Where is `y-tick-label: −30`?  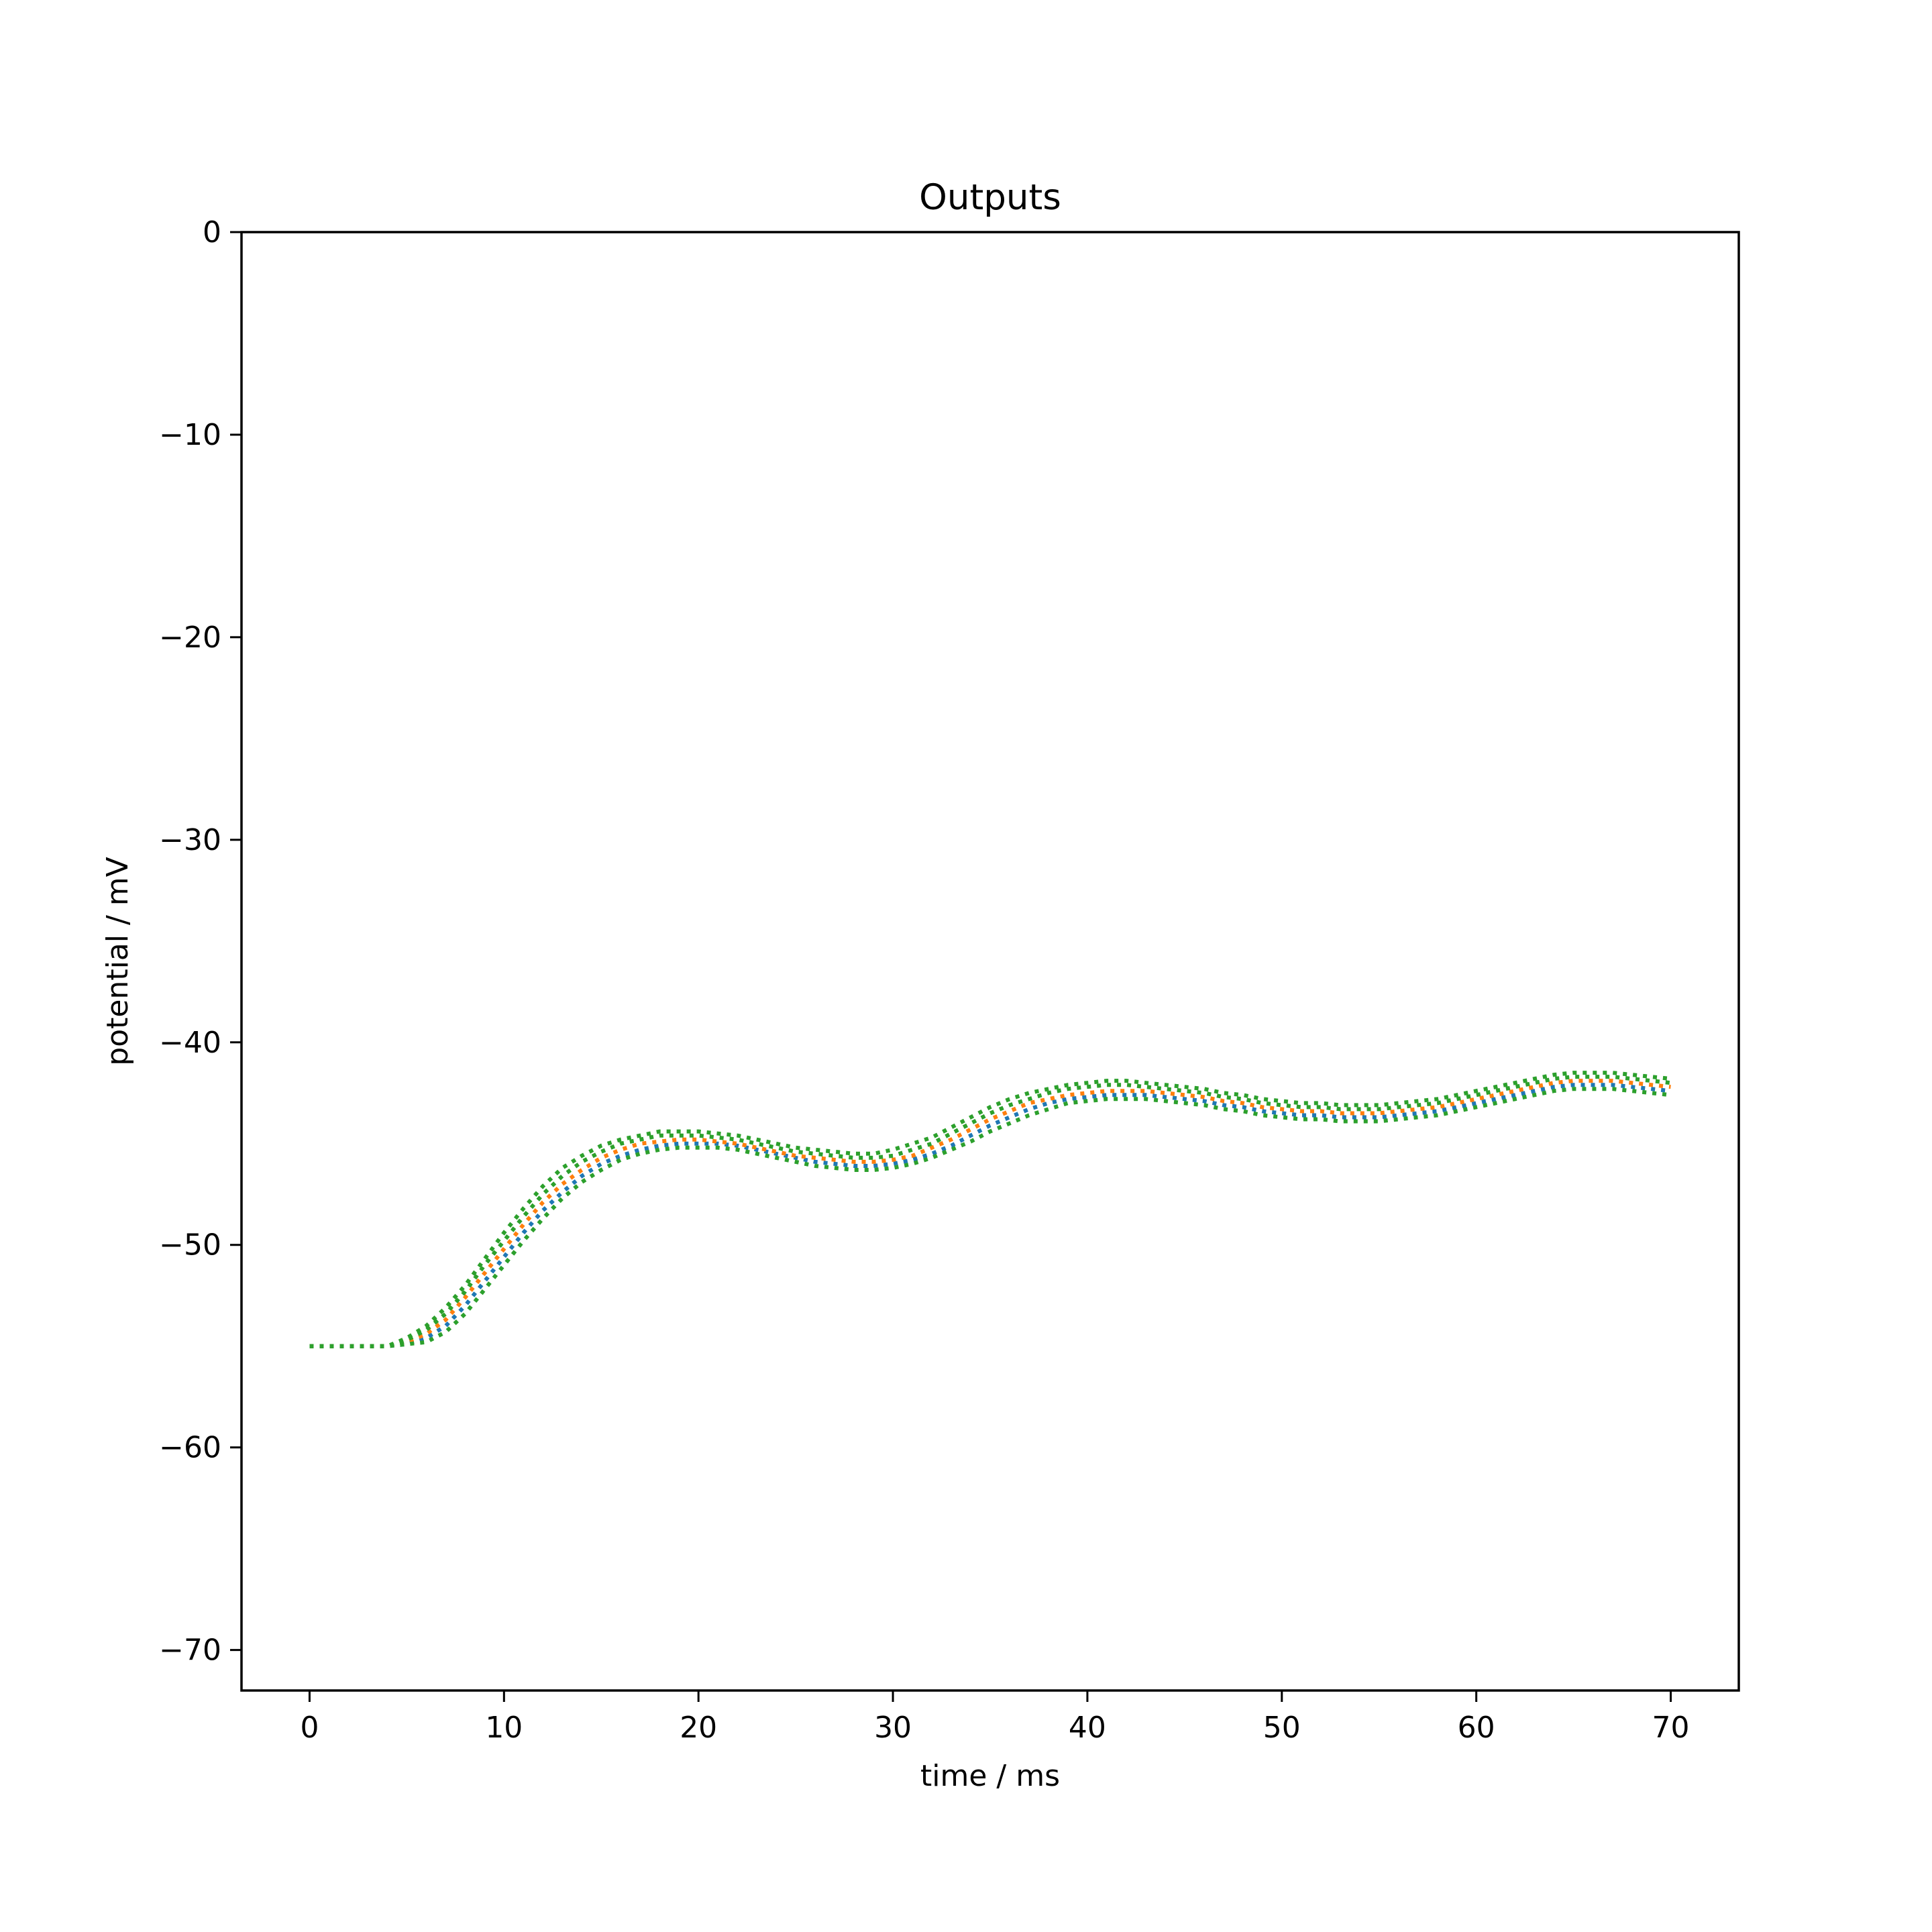 y-tick-label: −30 is located at coordinates (190, 840).